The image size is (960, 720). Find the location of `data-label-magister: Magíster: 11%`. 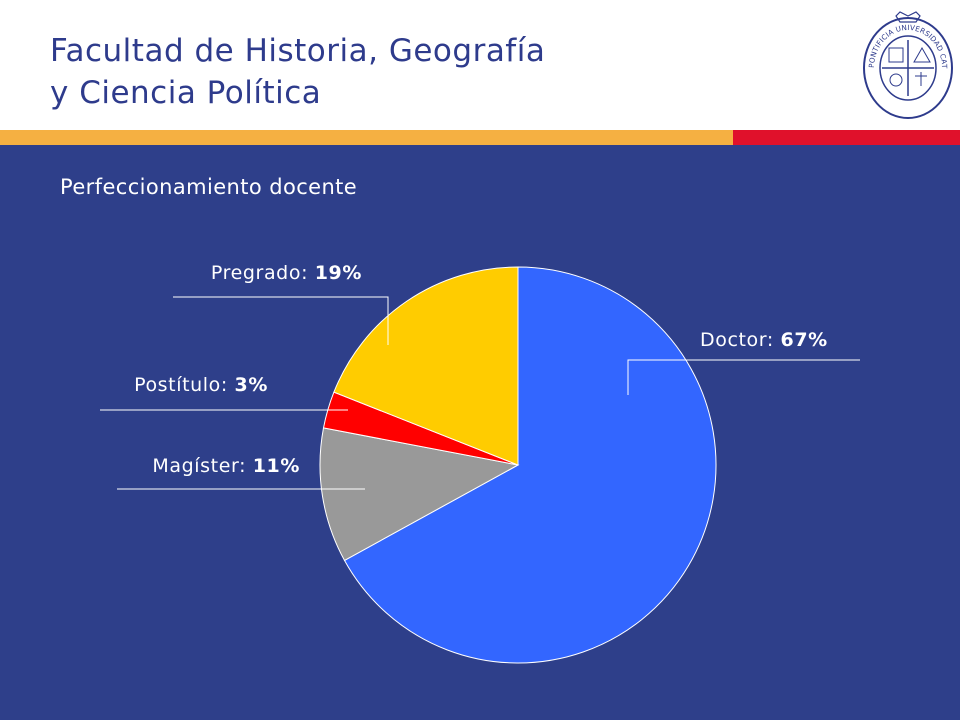

data-label-magister: Magíster: 11% is located at coordinates (226, 466).